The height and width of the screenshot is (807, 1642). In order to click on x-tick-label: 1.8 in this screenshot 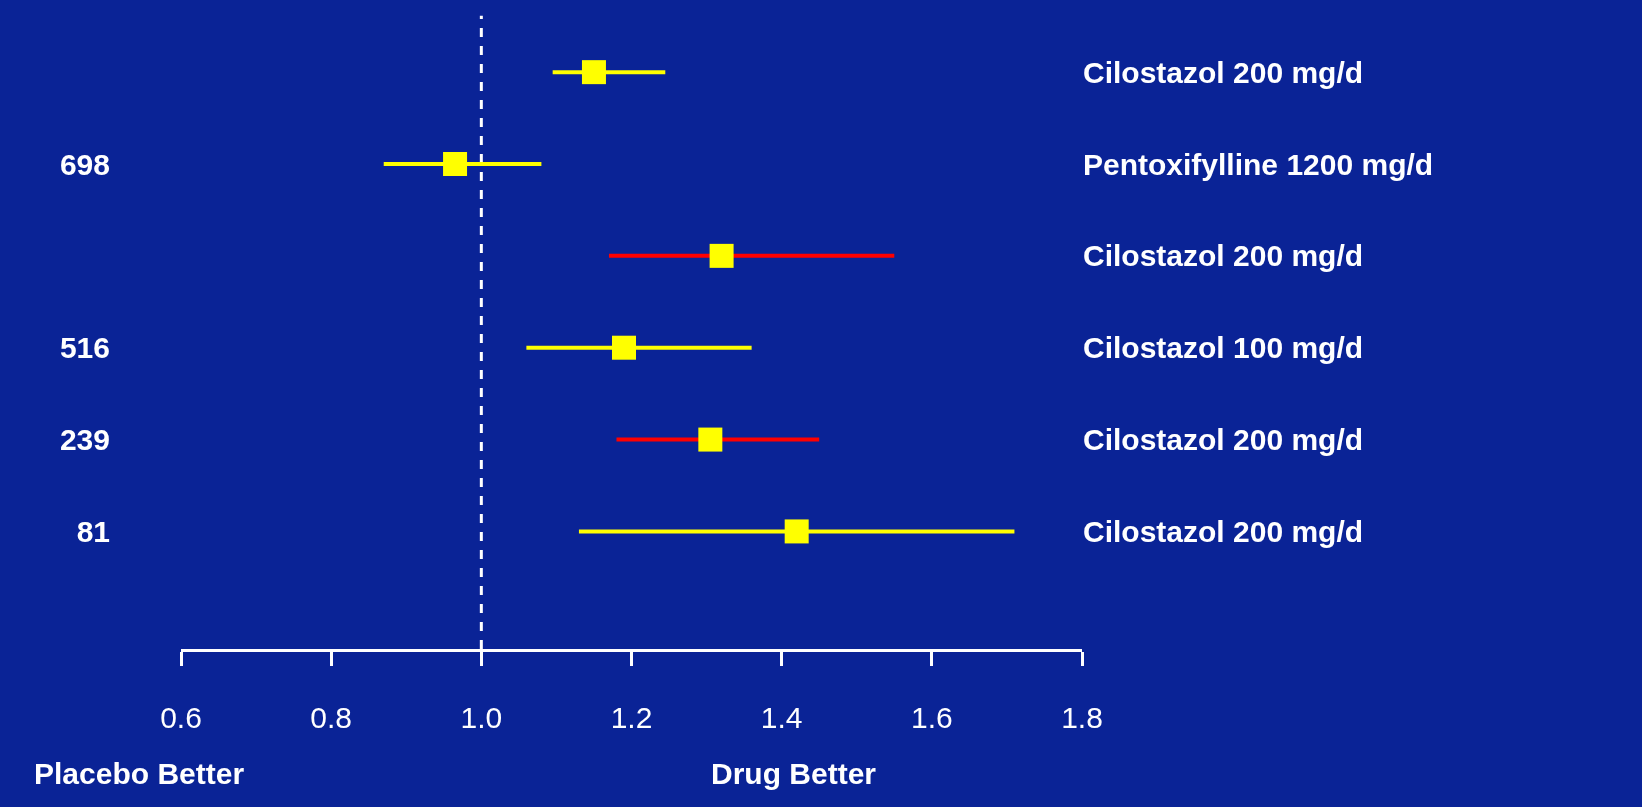, I will do `click(1082, 717)`.